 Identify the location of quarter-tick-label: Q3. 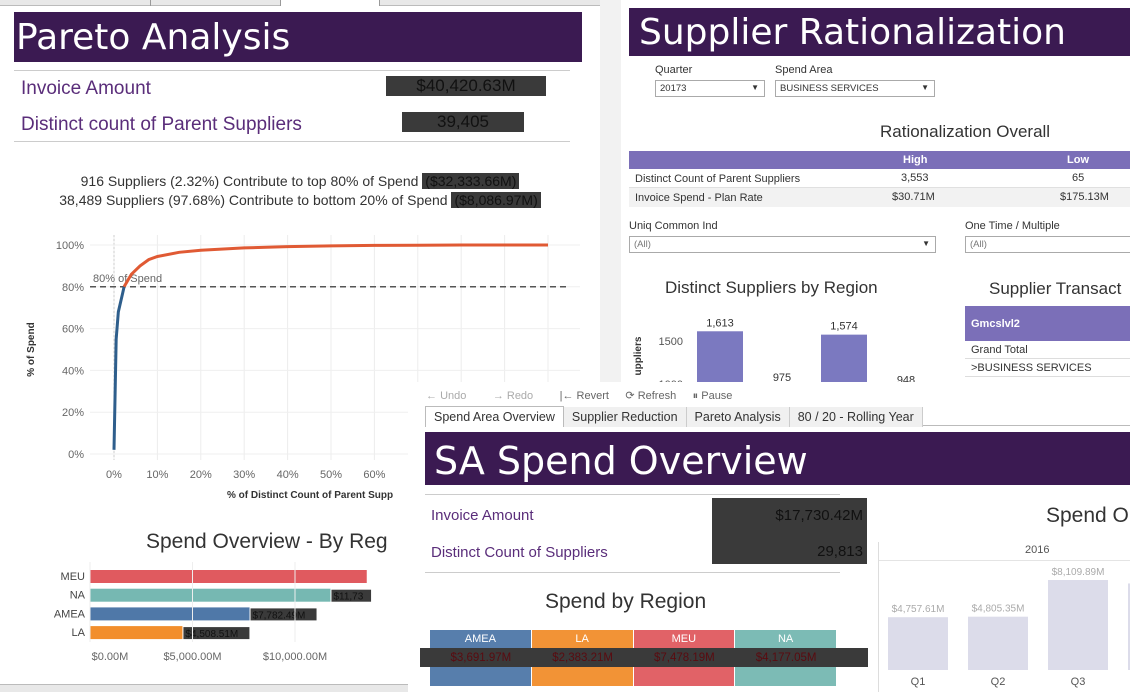
(1078, 682).